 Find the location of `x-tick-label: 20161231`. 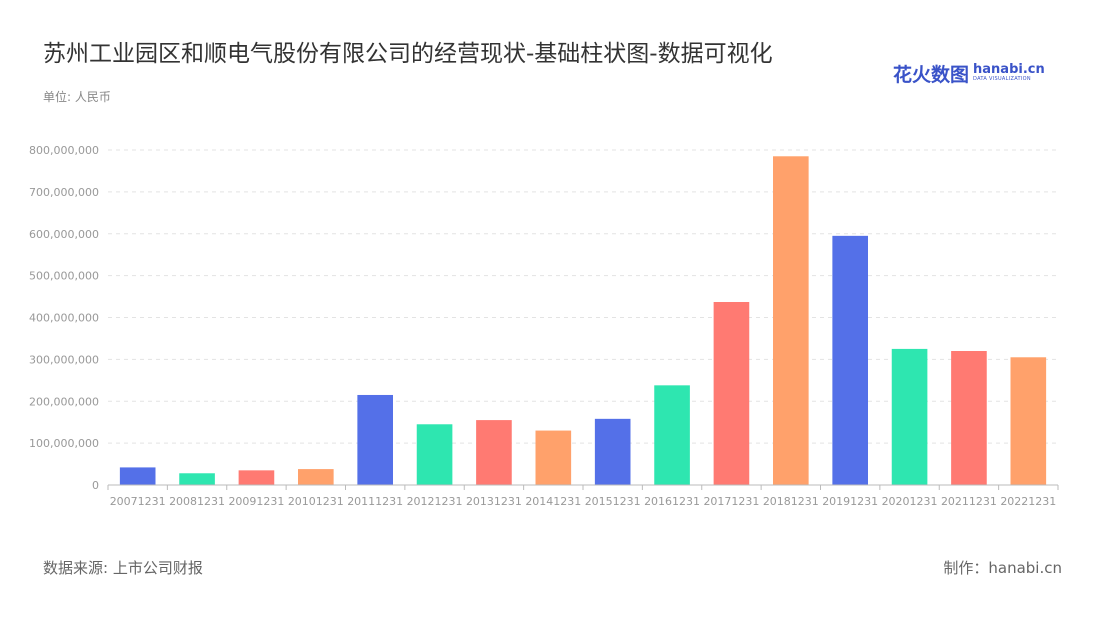

x-tick-label: 20161231 is located at coordinates (672, 501).